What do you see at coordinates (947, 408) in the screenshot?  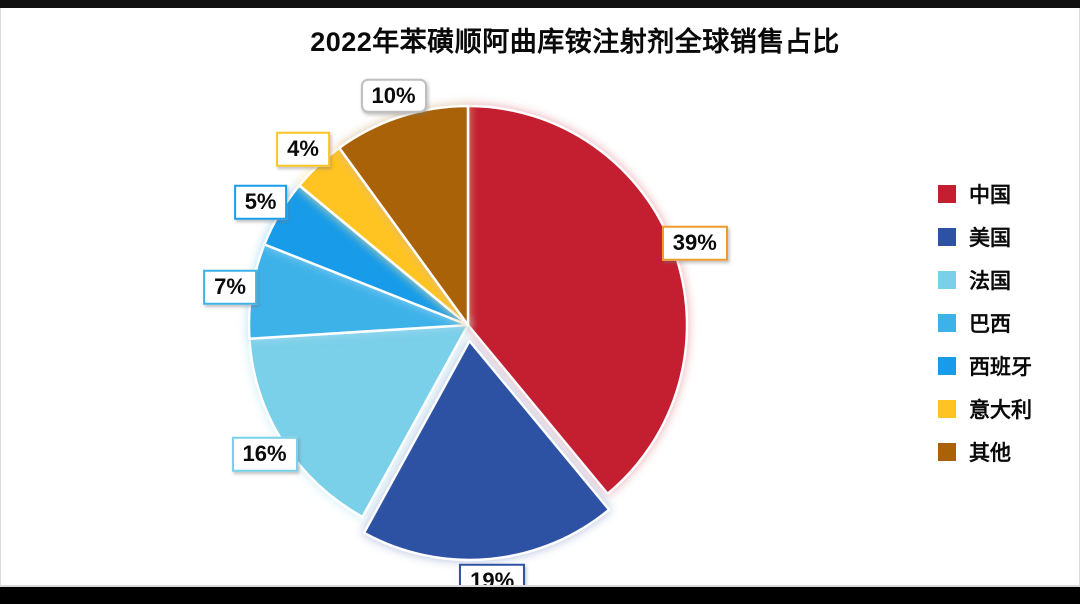 I see `legend-swatch-italy` at bounding box center [947, 408].